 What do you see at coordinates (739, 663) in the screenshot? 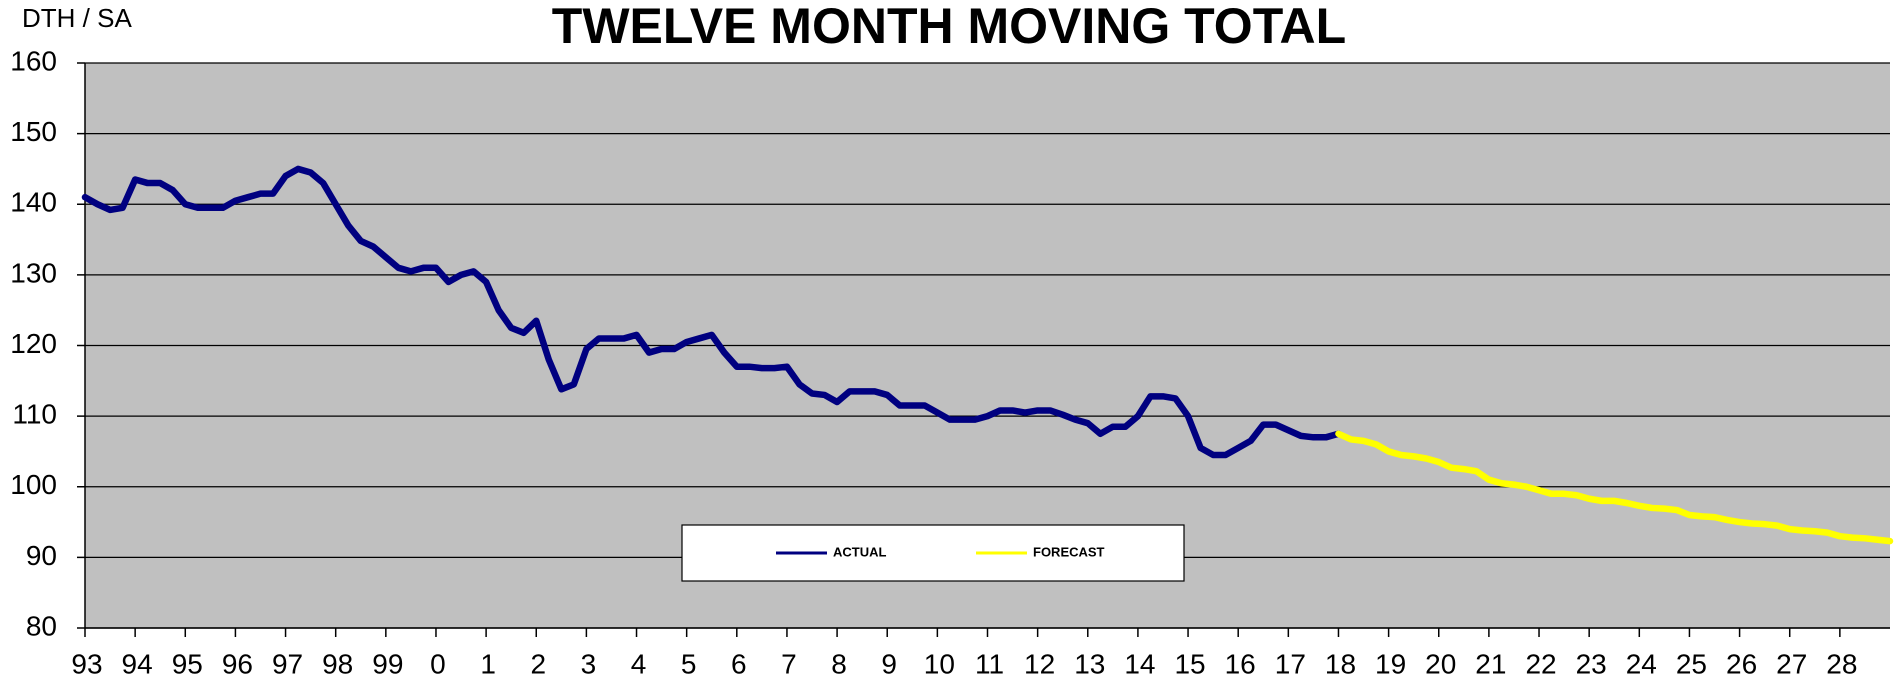
I see `x-tick-label: 6` at bounding box center [739, 663].